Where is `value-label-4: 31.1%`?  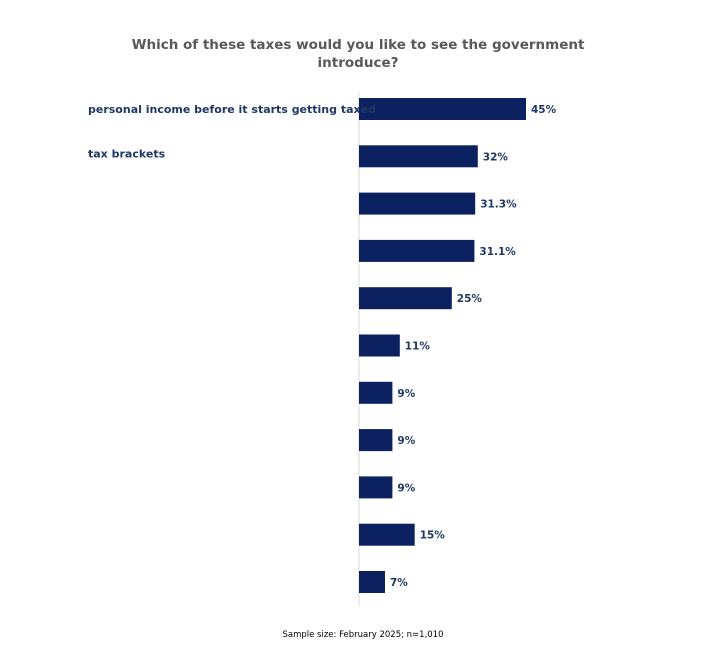 value-label-4: 31.1% is located at coordinates (497, 252).